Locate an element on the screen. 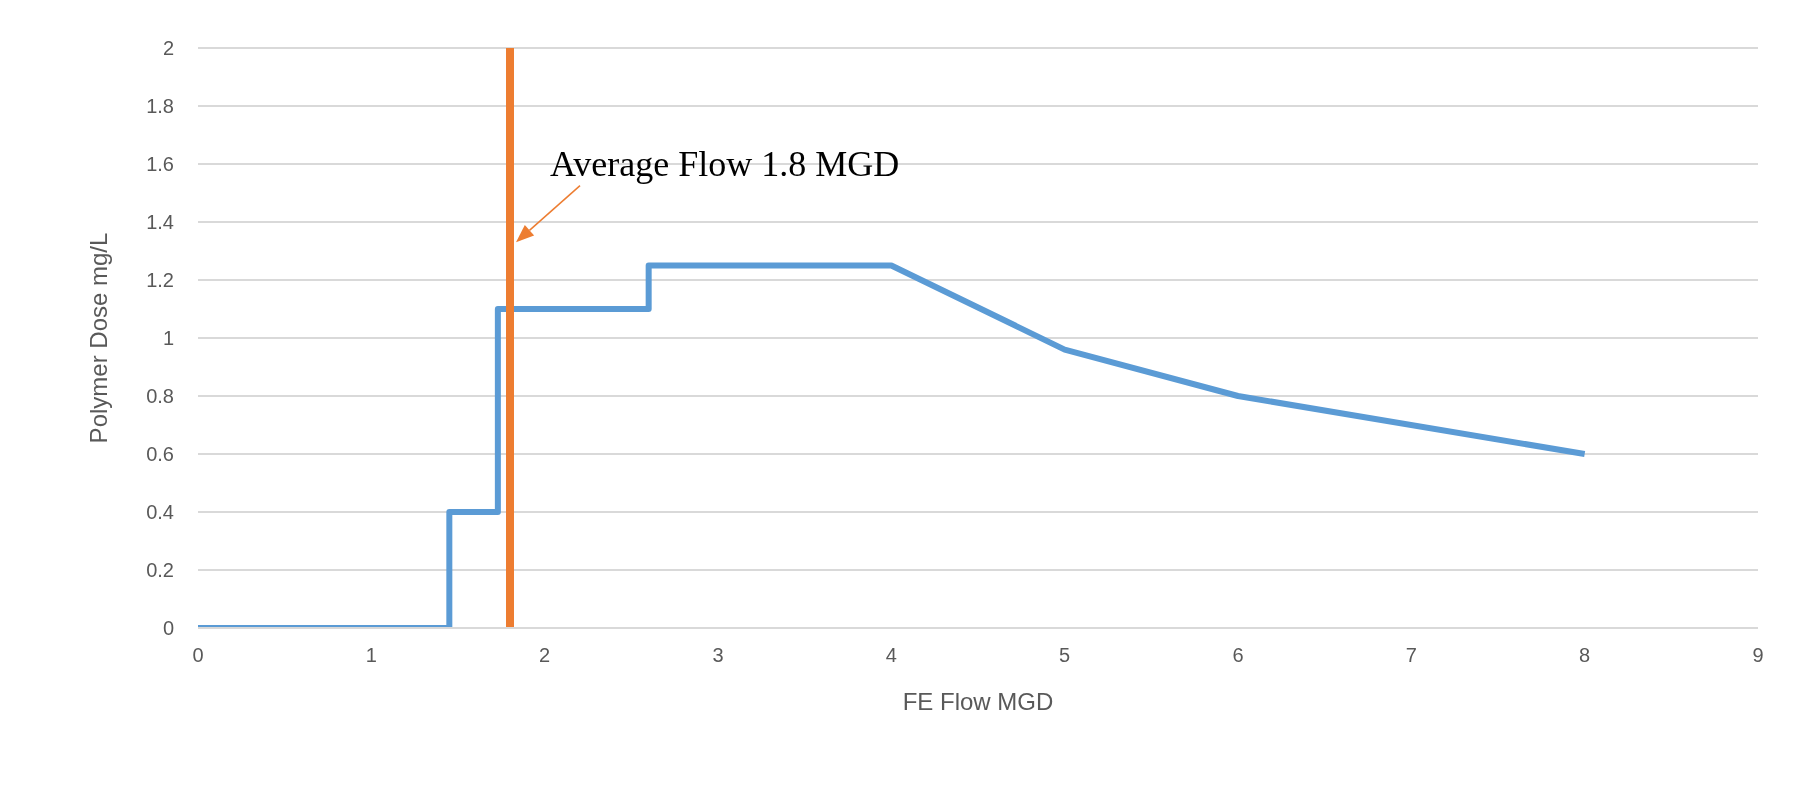 Image resolution: width=1796 pixels, height=785 pixels. x-tick-label: 5 is located at coordinates (1065, 655).